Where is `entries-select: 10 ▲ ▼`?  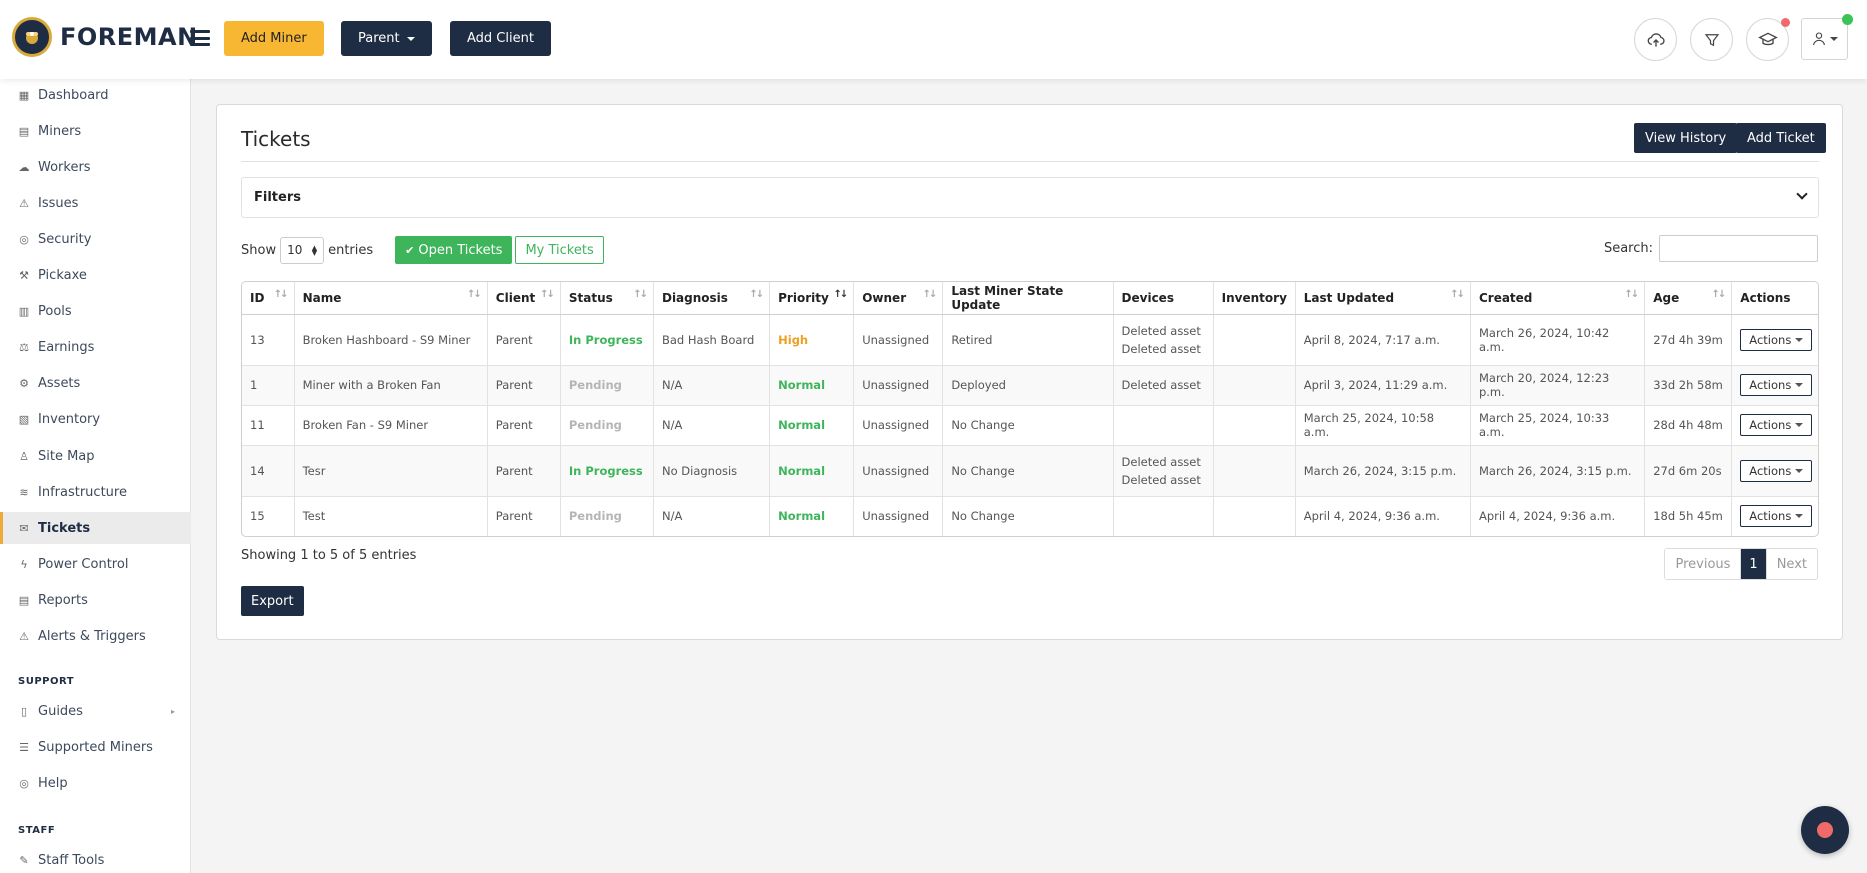 entries-select: 10 ▲ ▼ is located at coordinates (302, 250).